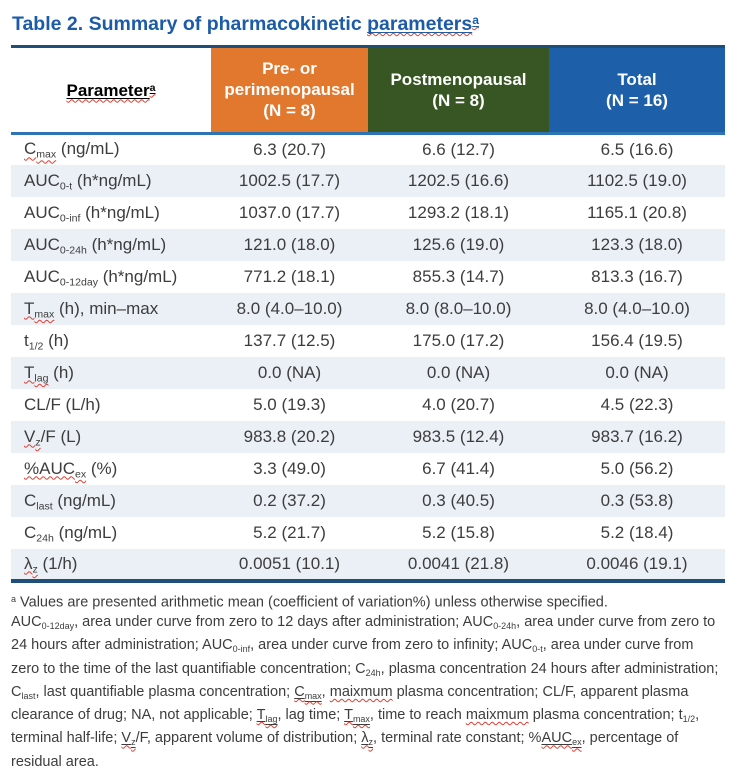 Image resolution: width=735 pixels, height=772 pixels. Describe the element at coordinates (289, 405) in the screenshot. I see `value-cell: 5.0 (19.3)` at that location.